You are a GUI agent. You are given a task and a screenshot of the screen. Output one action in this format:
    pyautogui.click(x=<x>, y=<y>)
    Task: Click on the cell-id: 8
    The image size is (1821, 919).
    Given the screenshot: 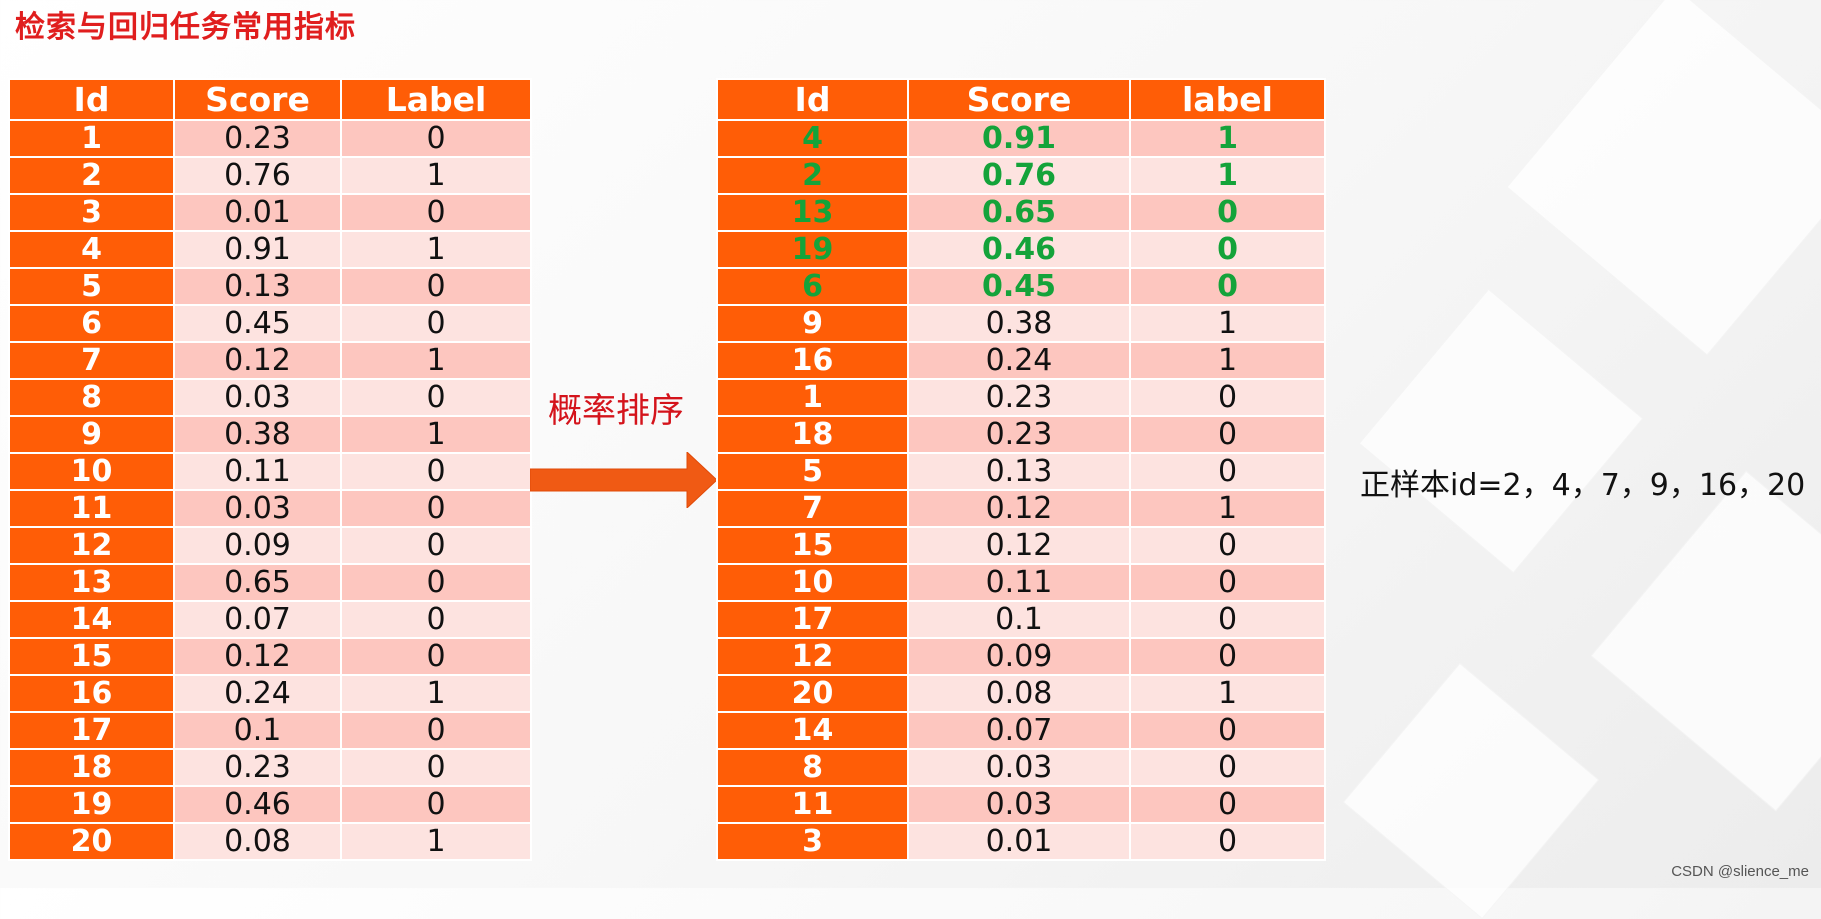 What is the action you would take?
    pyautogui.click(x=812, y=767)
    